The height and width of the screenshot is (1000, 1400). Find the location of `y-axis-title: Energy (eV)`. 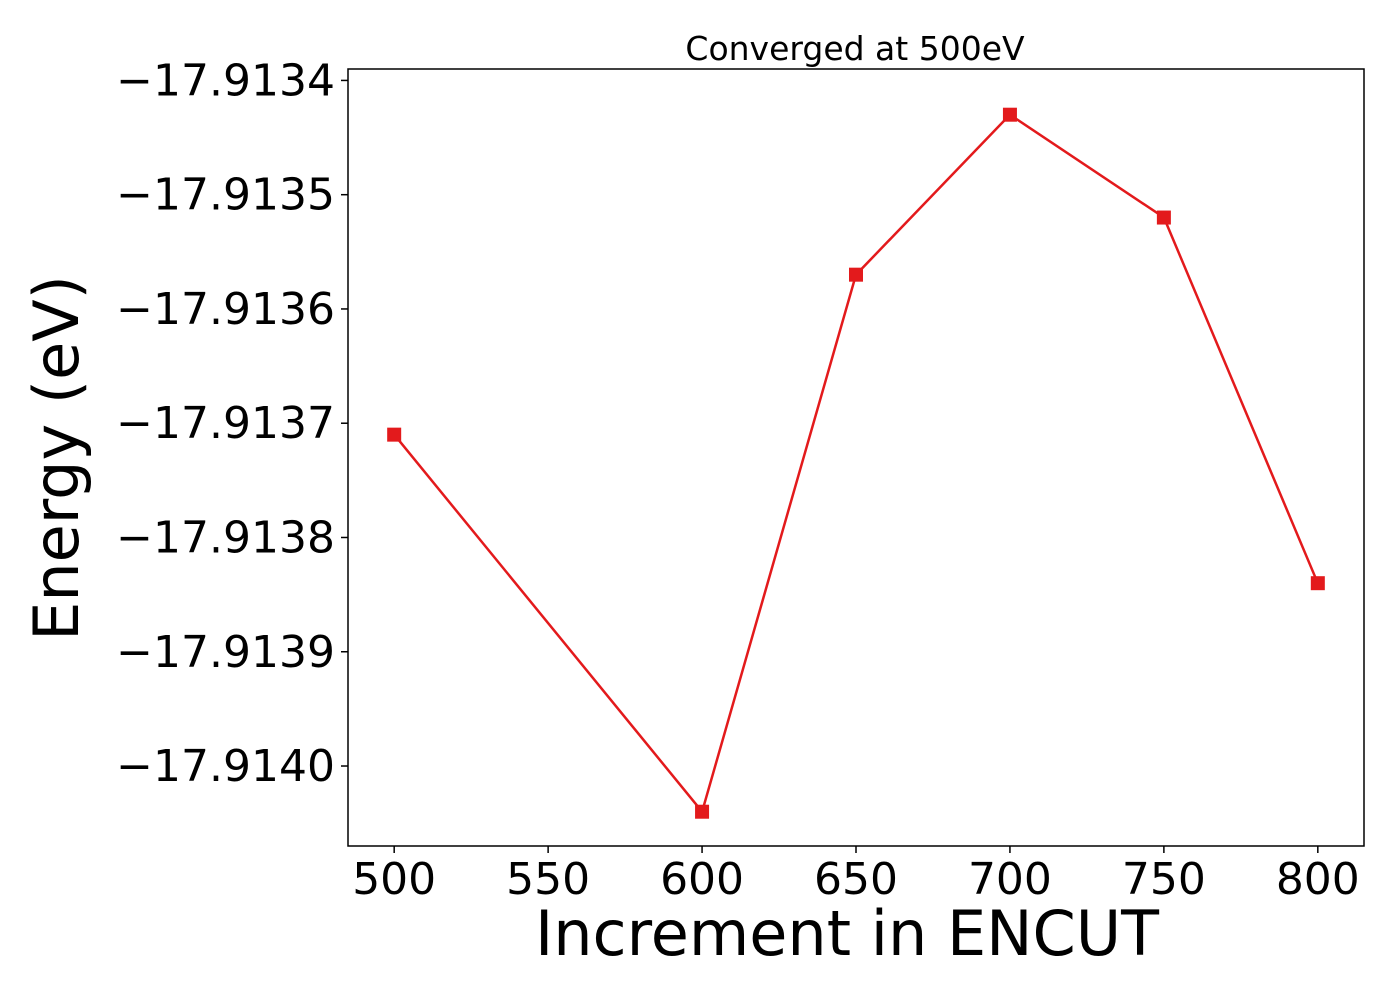

y-axis-title: Energy (eV) is located at coordinates (56, 458).